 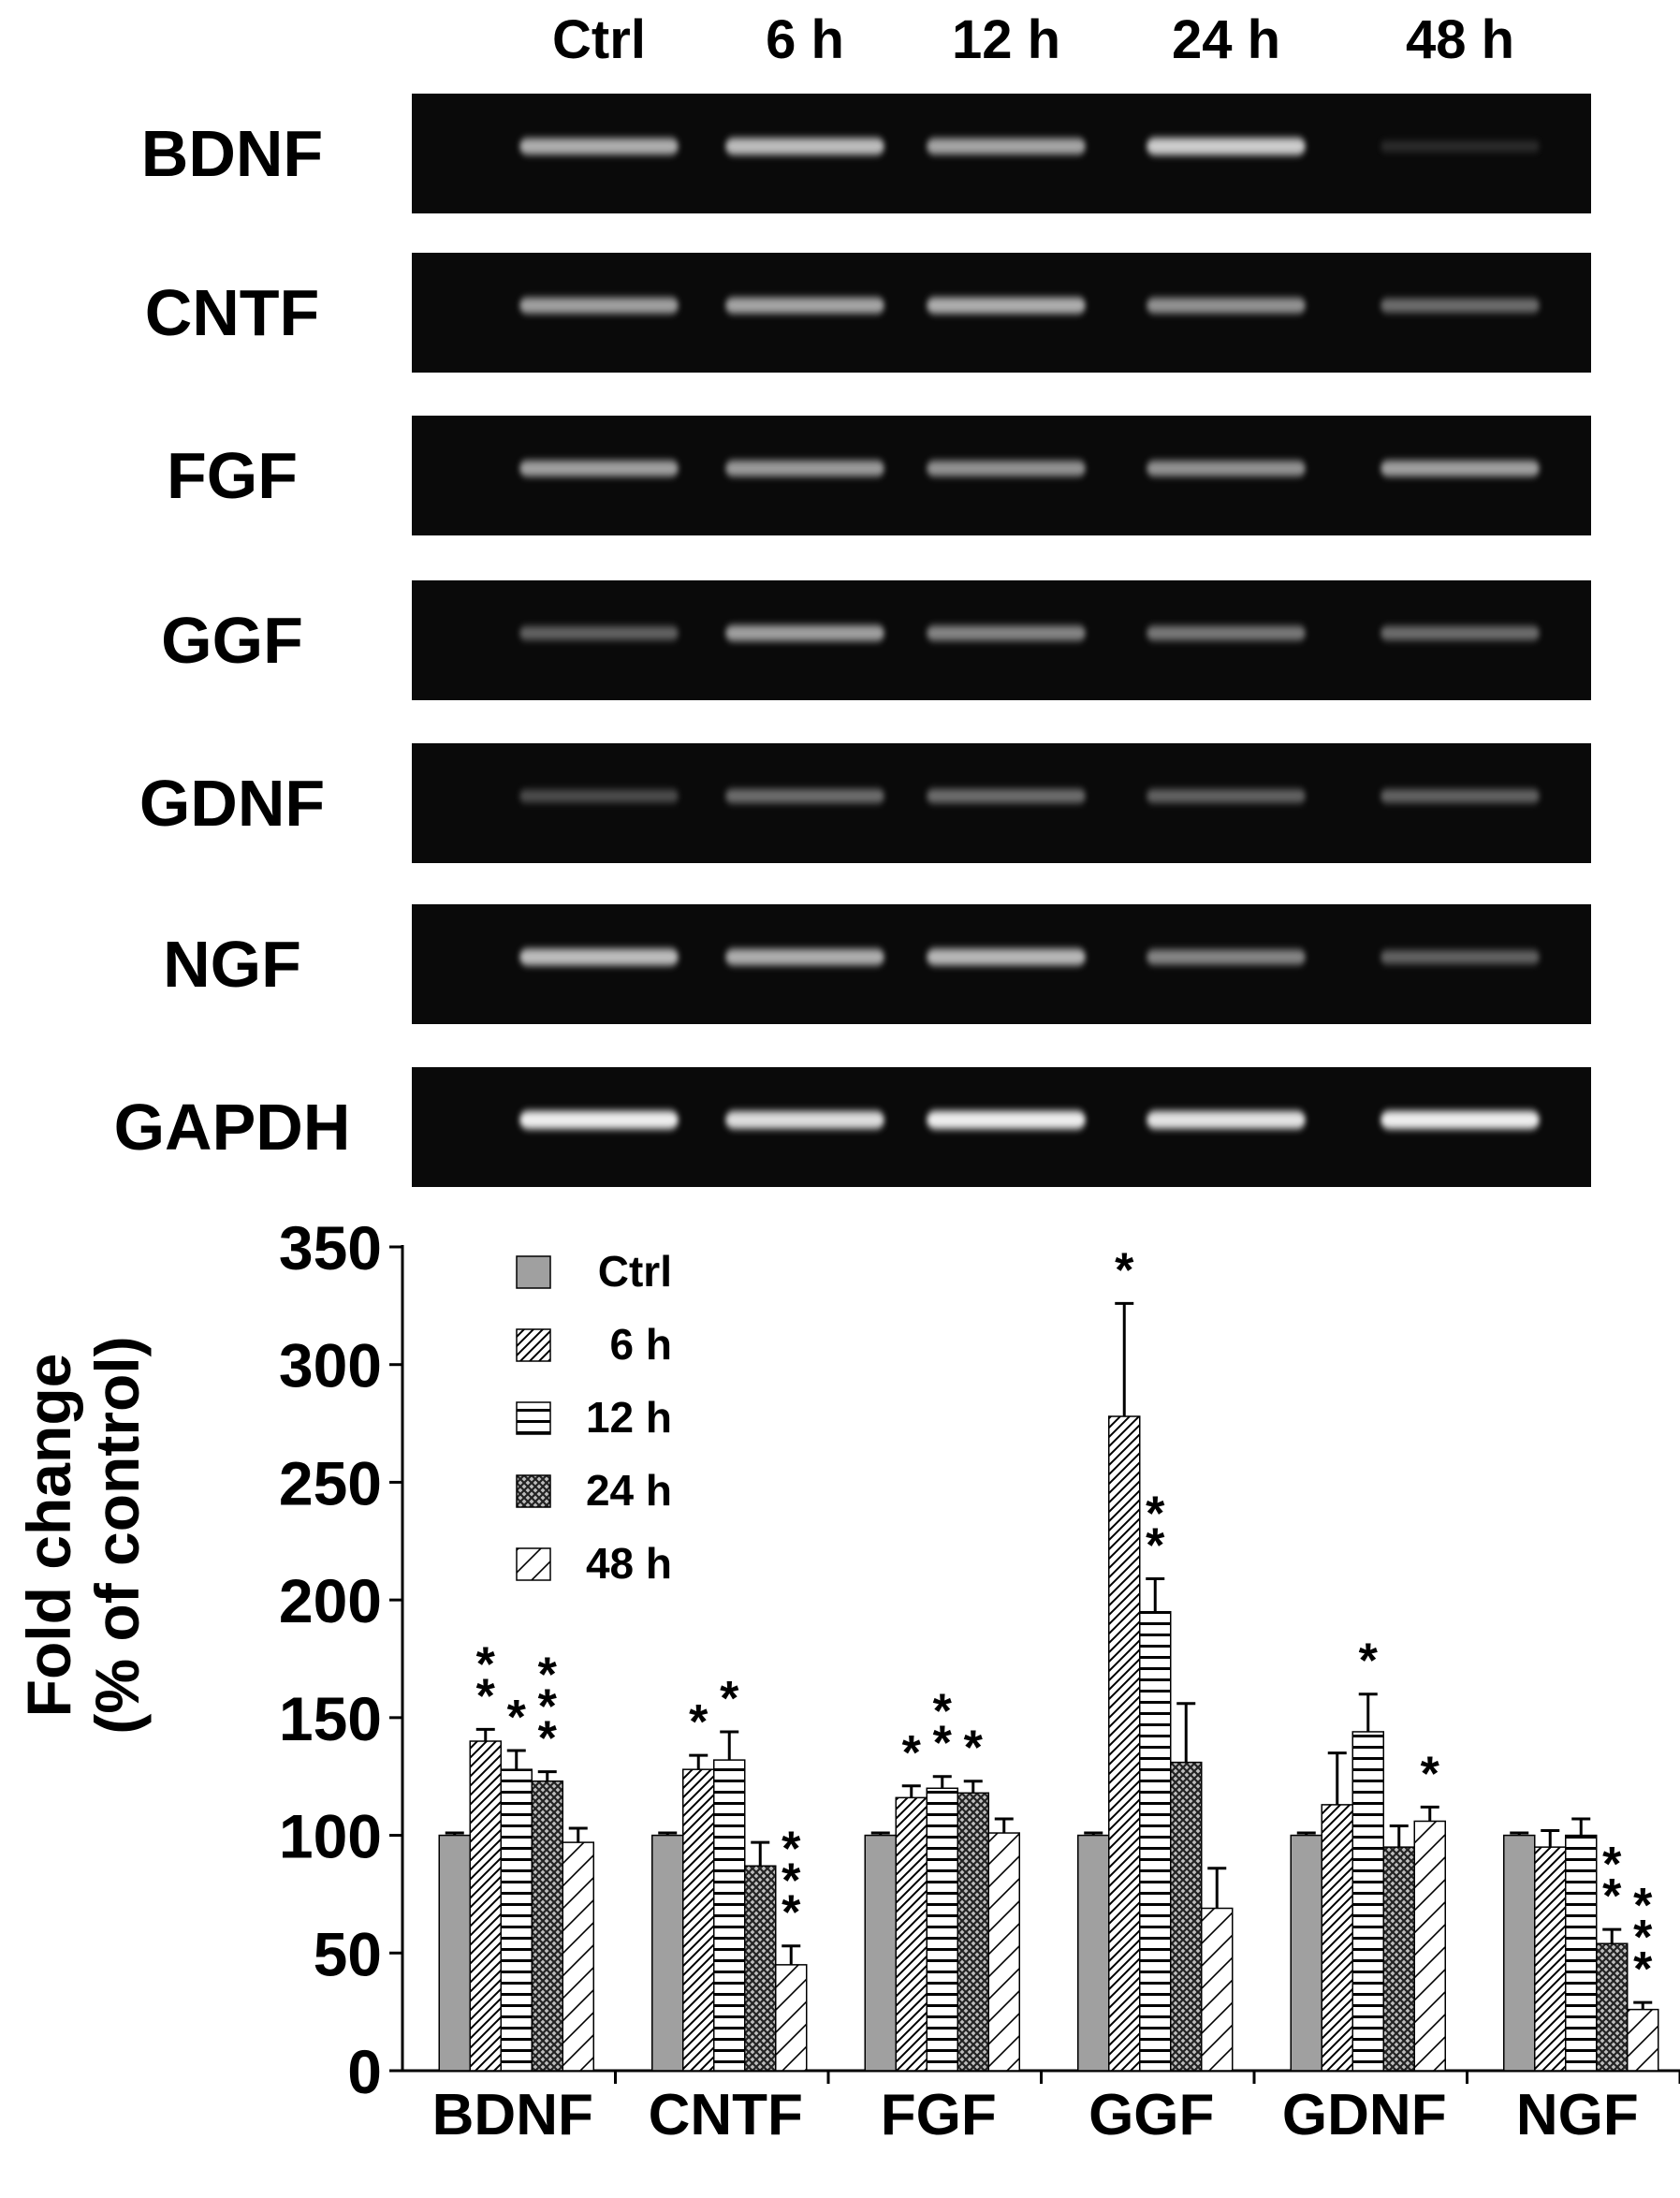 I want to click on legend-label: Ctrl, so click(x=635, y=1271).